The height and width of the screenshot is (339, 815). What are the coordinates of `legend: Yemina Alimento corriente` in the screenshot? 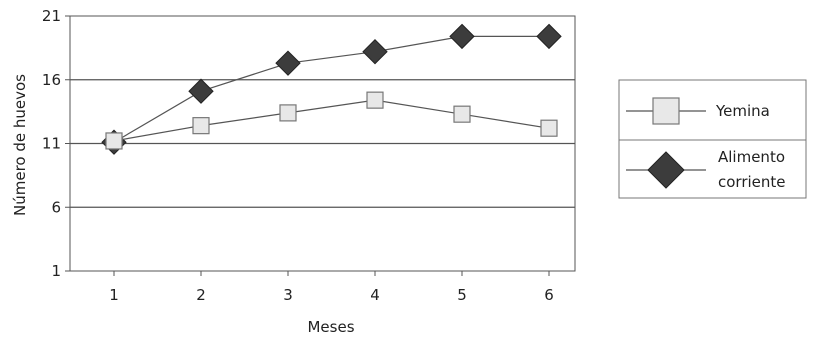 It's located at (712, 139).